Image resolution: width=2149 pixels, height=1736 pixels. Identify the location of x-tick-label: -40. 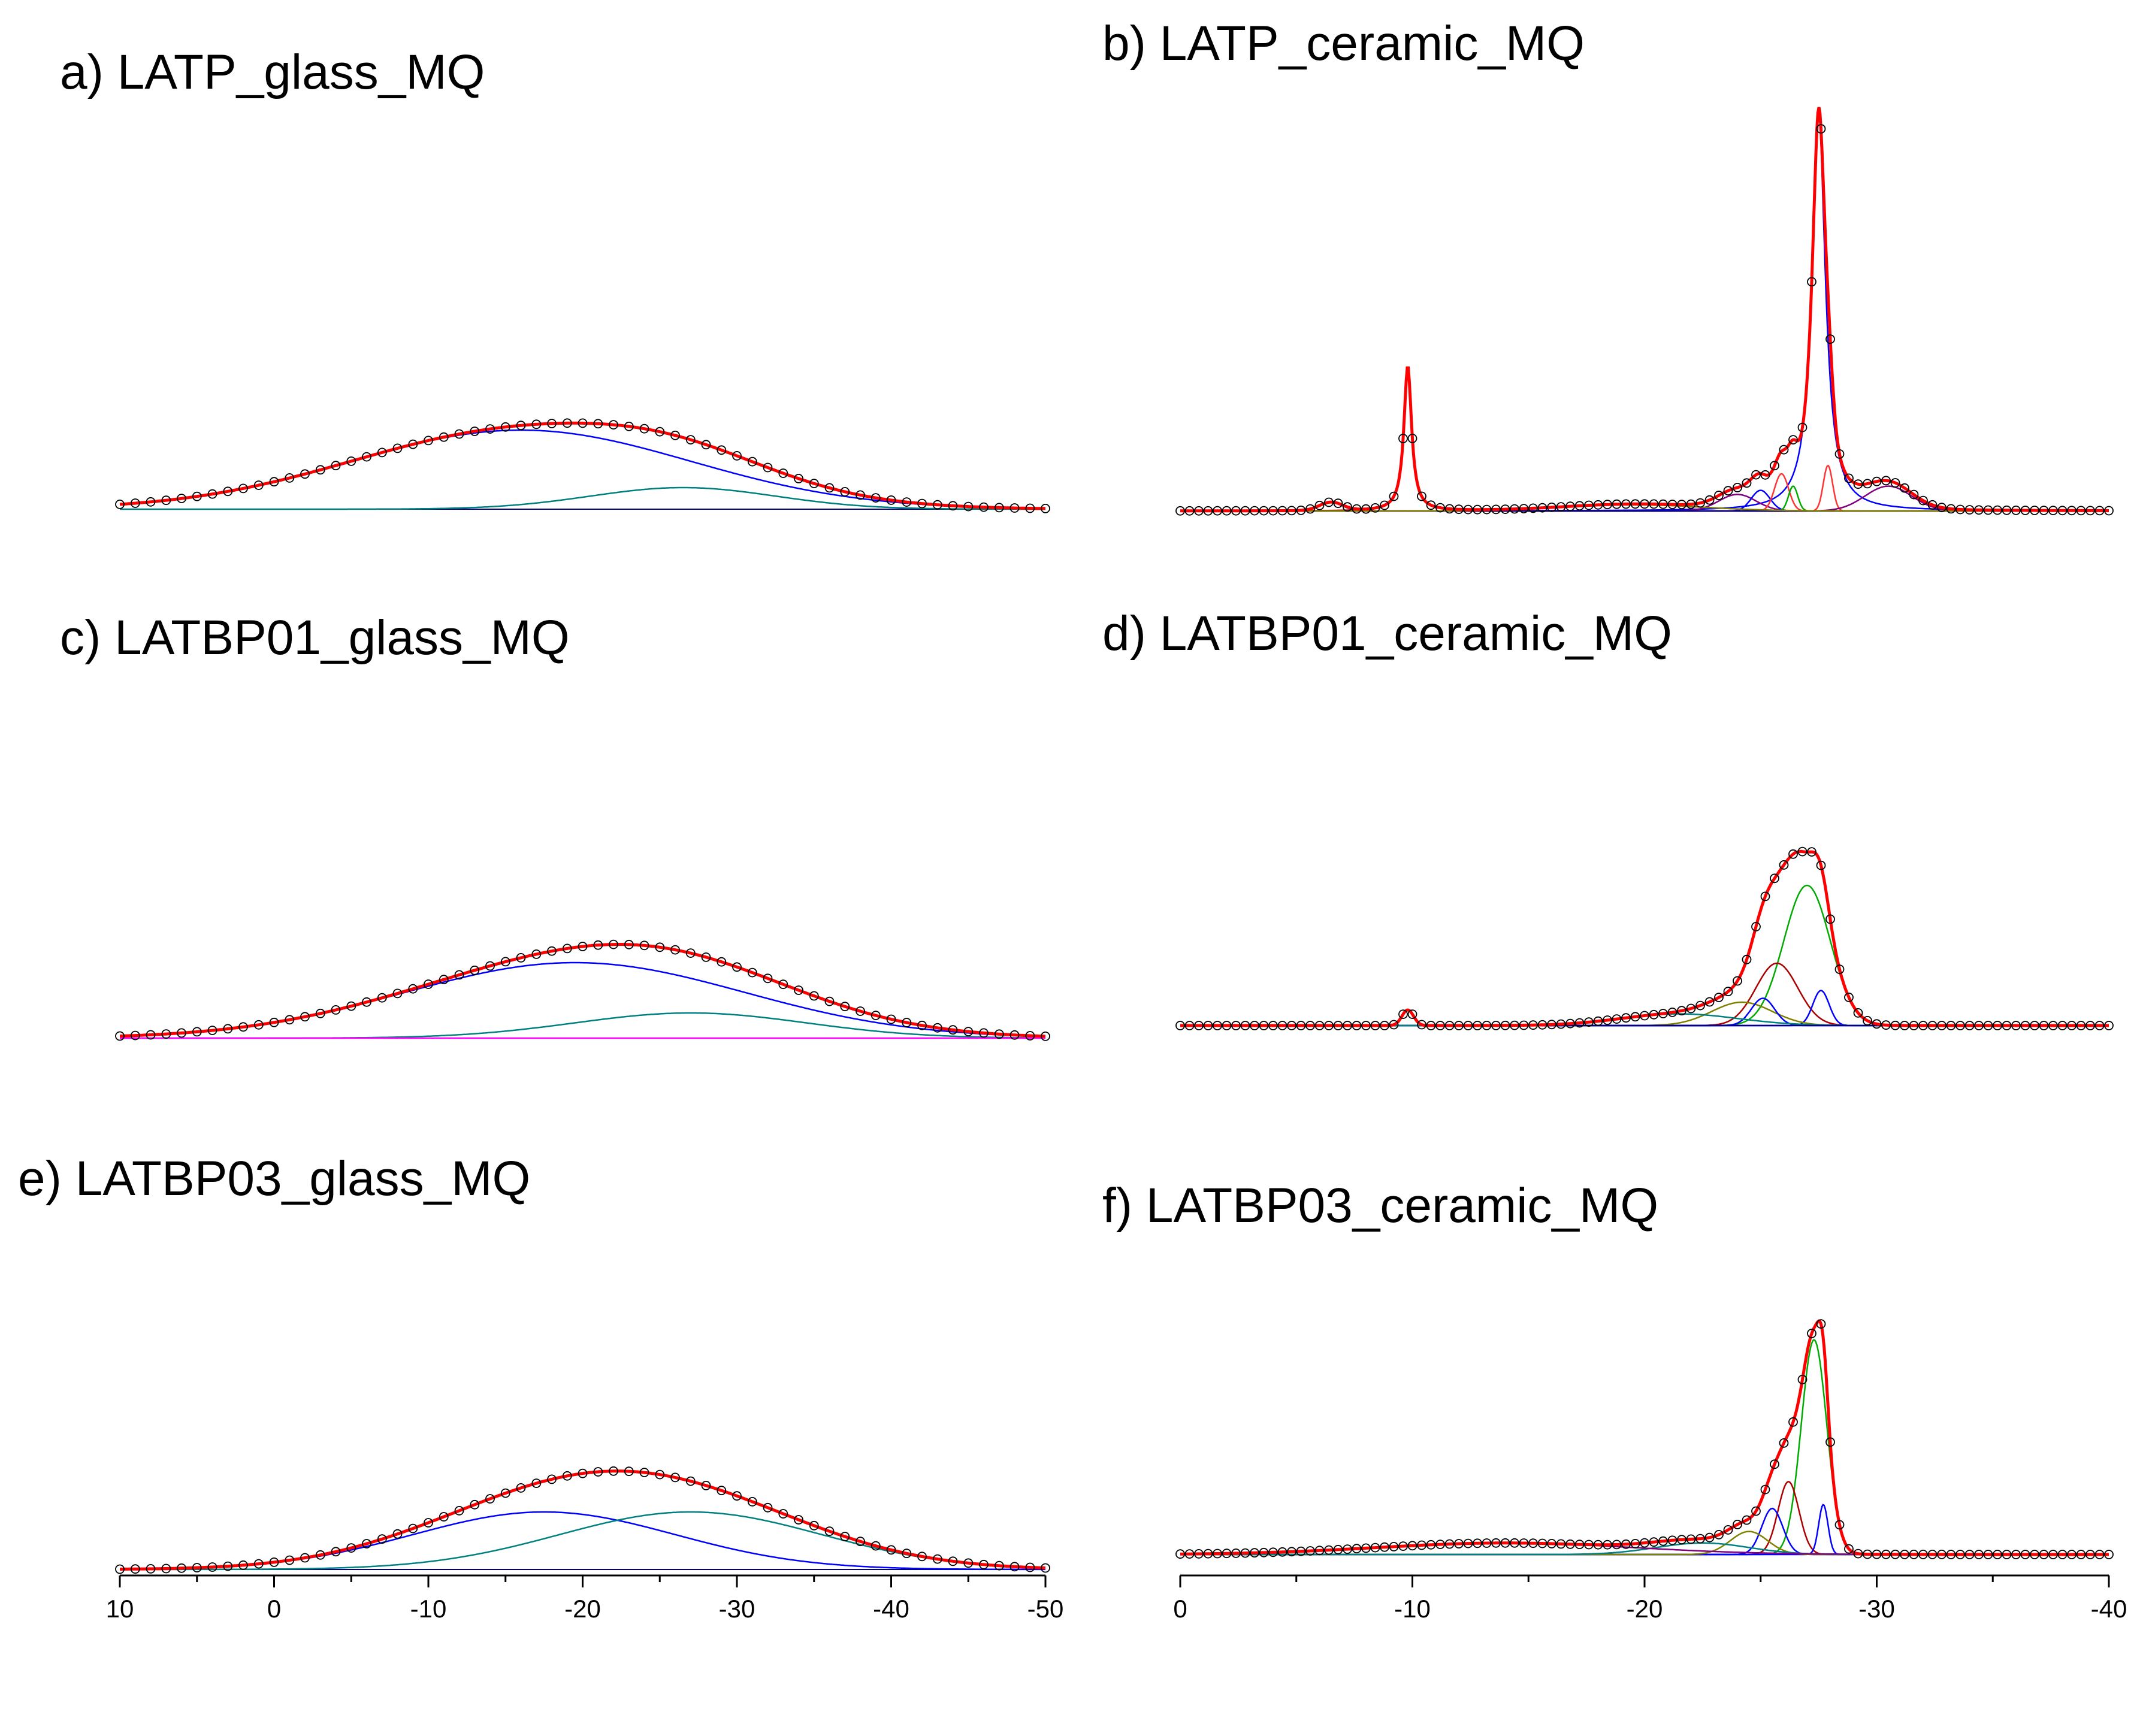
(891, 1609).